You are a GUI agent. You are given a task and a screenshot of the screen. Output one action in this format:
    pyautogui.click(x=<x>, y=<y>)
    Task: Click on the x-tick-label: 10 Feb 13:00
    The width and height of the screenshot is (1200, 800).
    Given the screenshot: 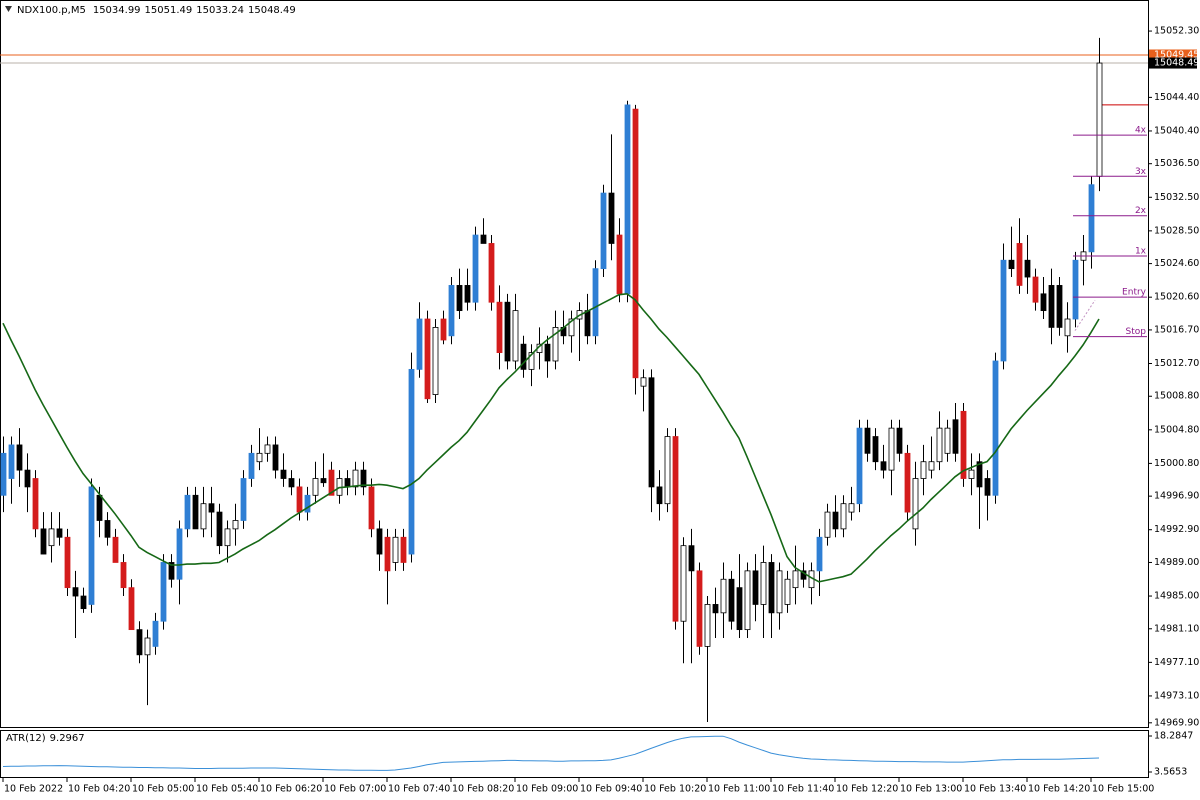 What is the action you would take?
    pyautogui.click(x=931, y=789)
    